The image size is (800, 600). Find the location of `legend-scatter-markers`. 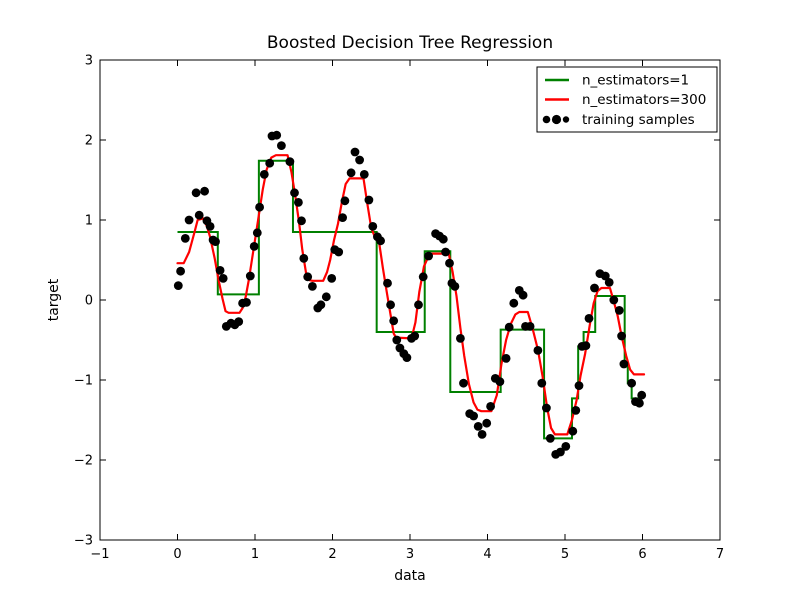

legend-scatter-markers is located at coordinates (556, 119).